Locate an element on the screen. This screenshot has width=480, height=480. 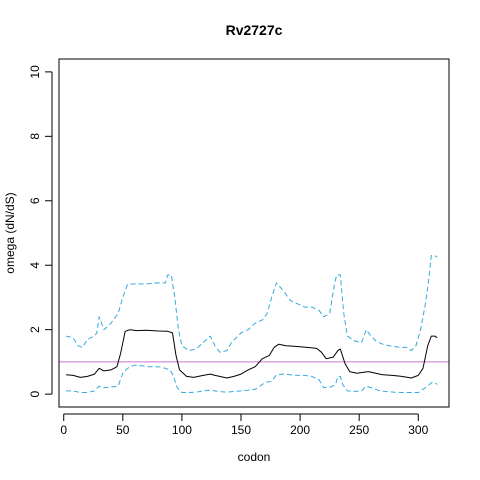
y-tick-label: 6 is located at coordinates (35, 200).